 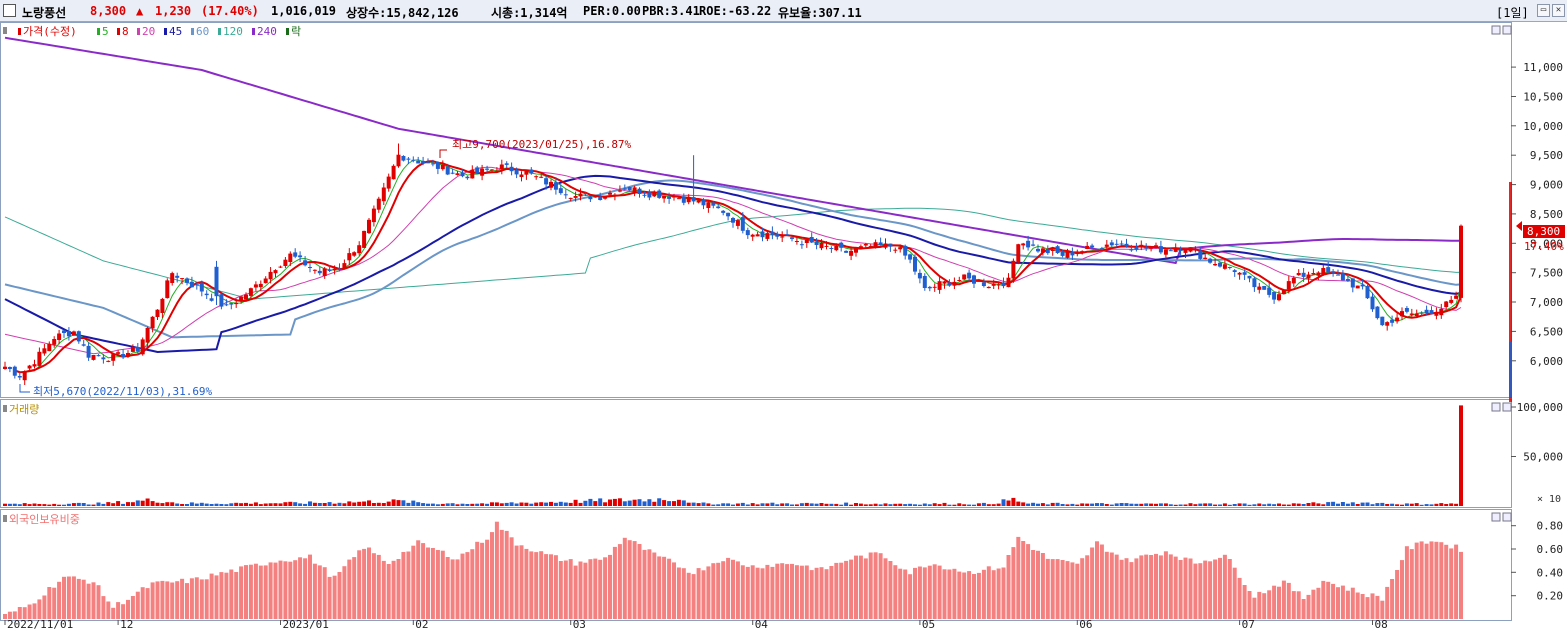 I want to click on foreign-panel-min-icon, so click(x=1496, y=517).